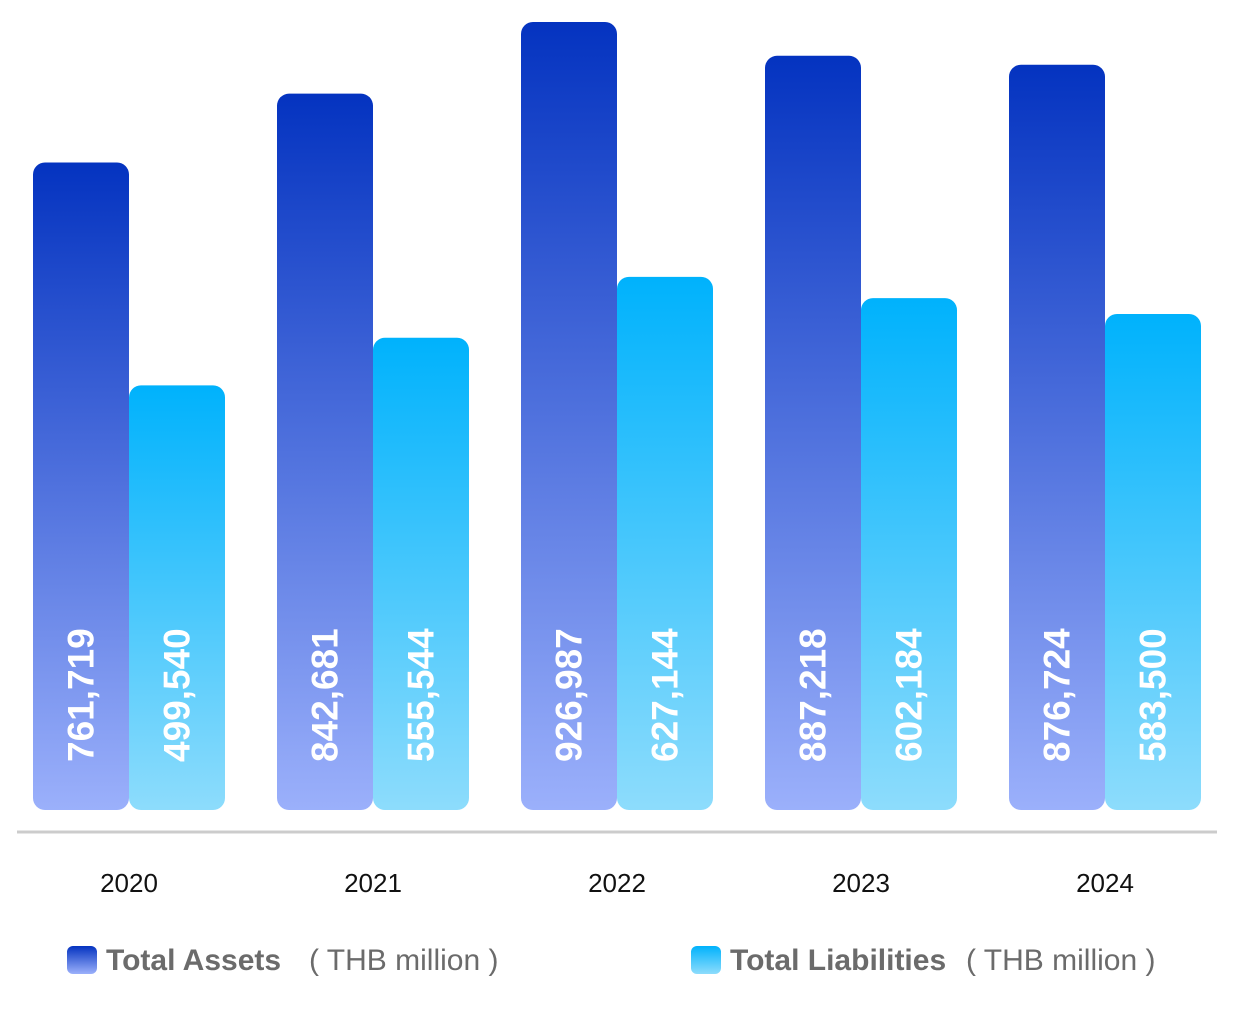 The width and height of the screenshot is (1238, 1018). What do you see at coordinates (193, 960) in the screenshot?
I see `legend-label-assets: Total Assets` at bounding box center [193, 960].